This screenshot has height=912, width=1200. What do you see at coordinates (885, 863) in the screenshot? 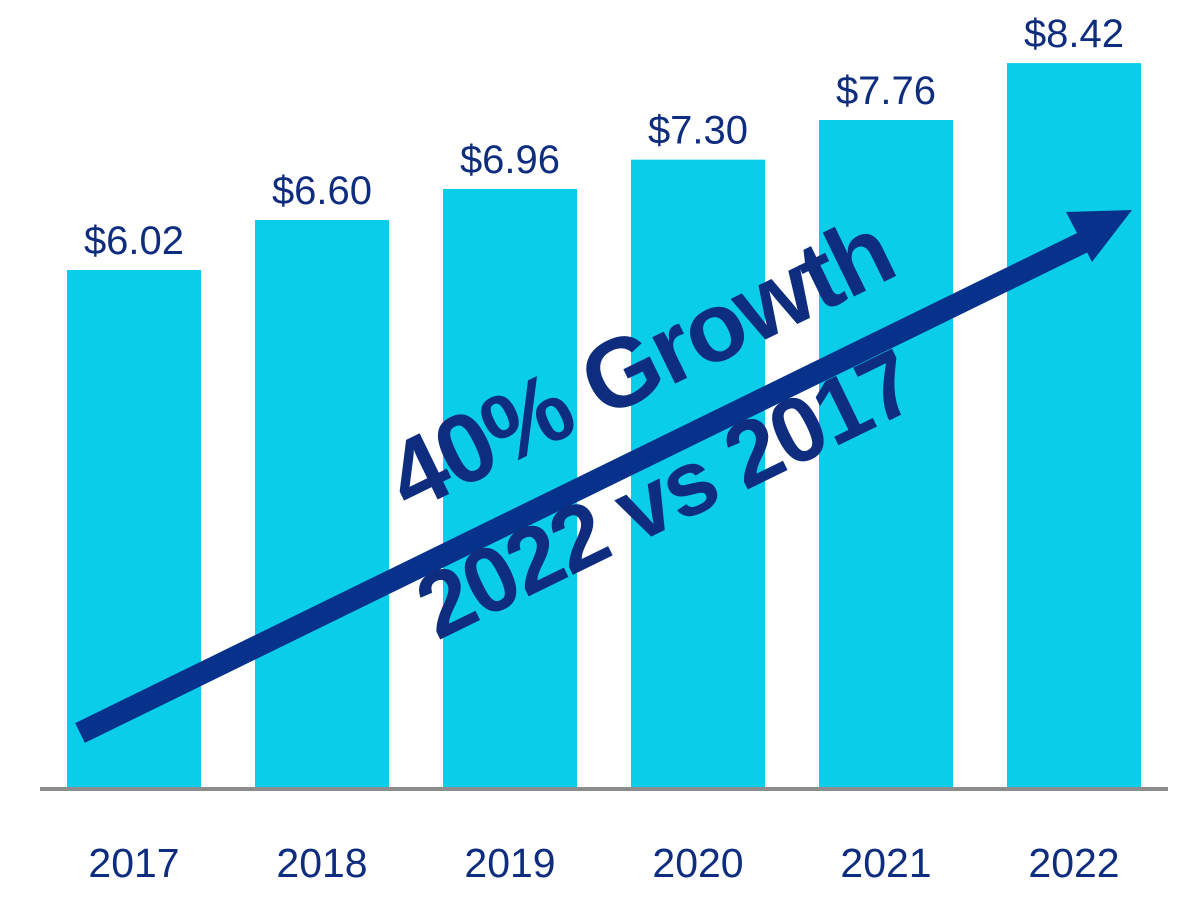
I see `x-tick-label-2021: 2021` at bounding box center [885, 863].